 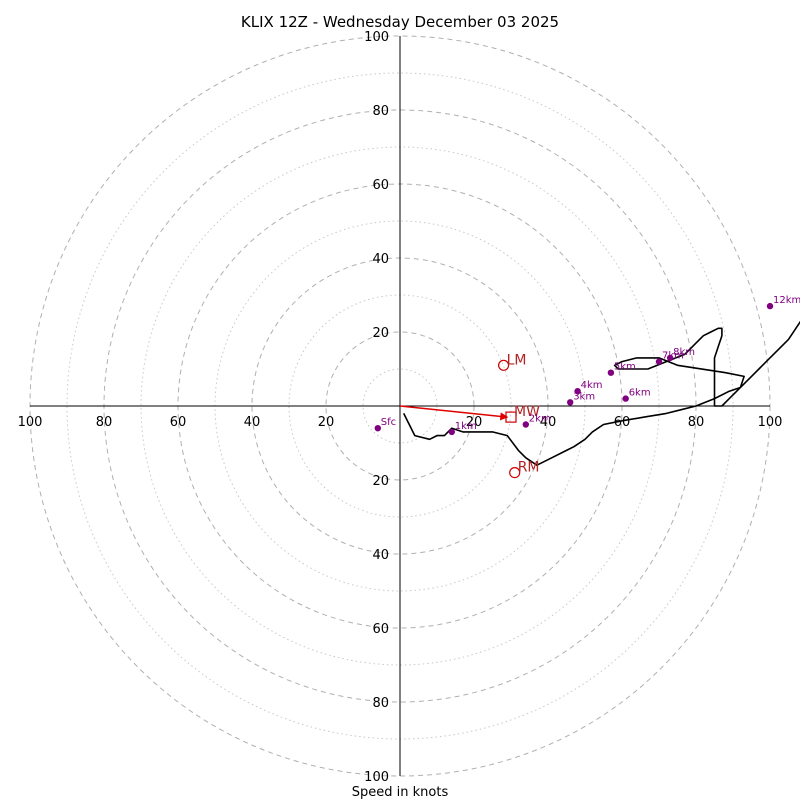 I want to click on storm-motion-marker-rm, so click(x=515, y=473).